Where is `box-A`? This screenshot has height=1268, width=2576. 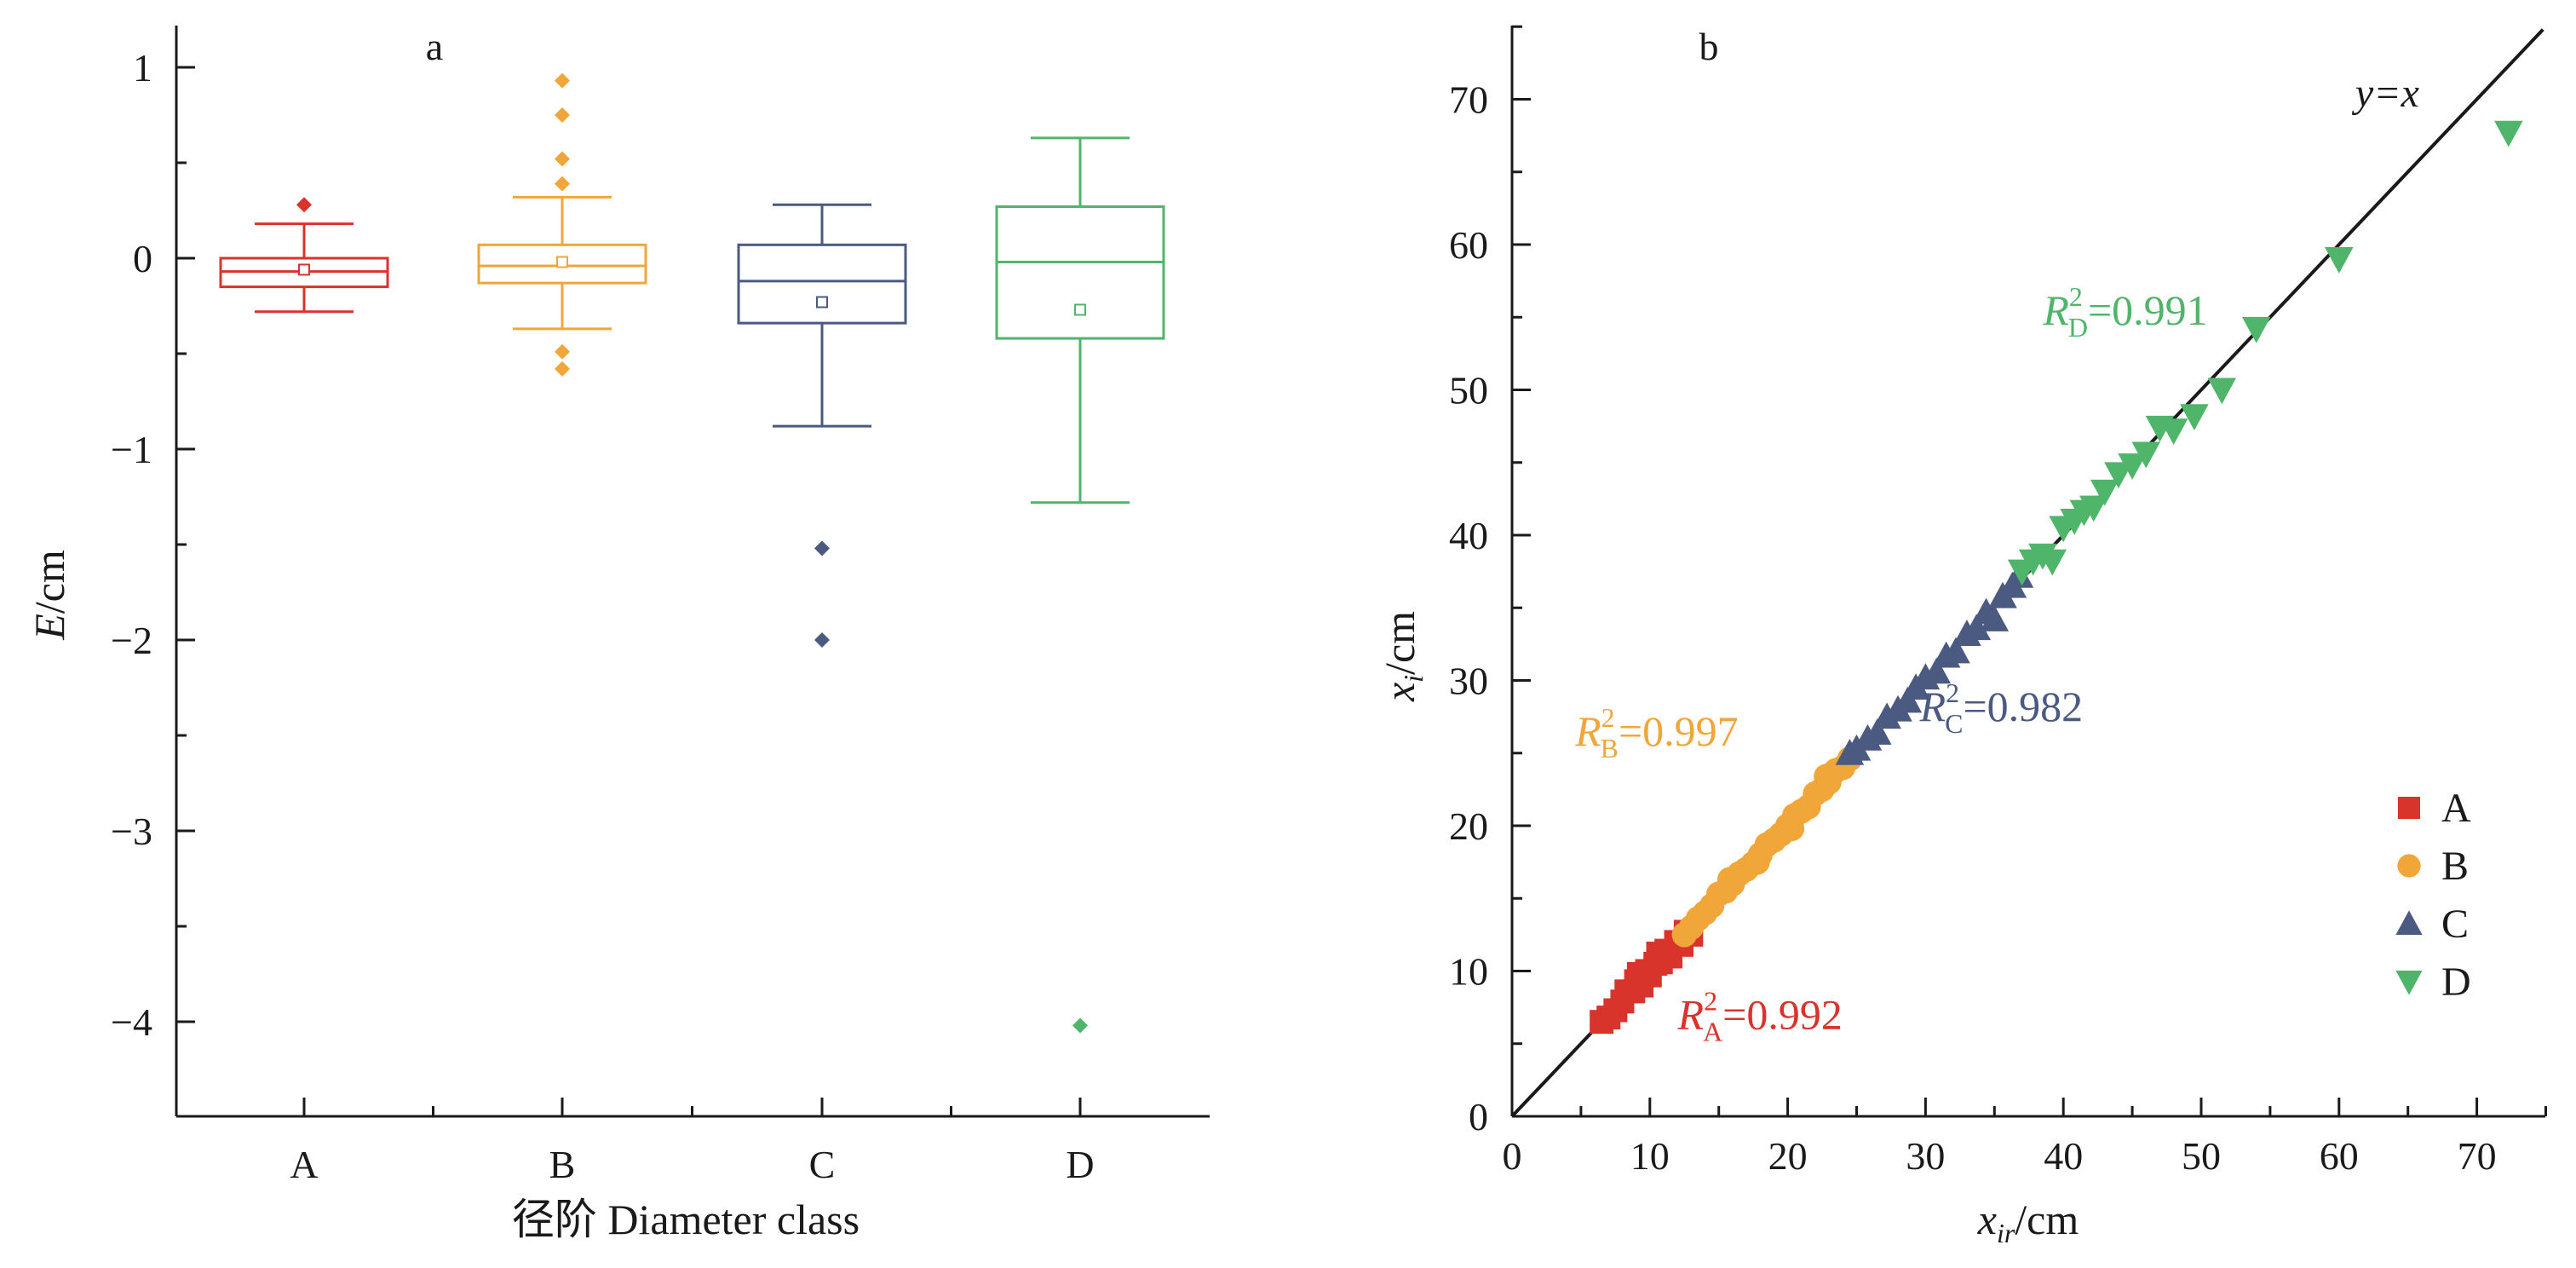 box-A is located at coordinates (304, 255).